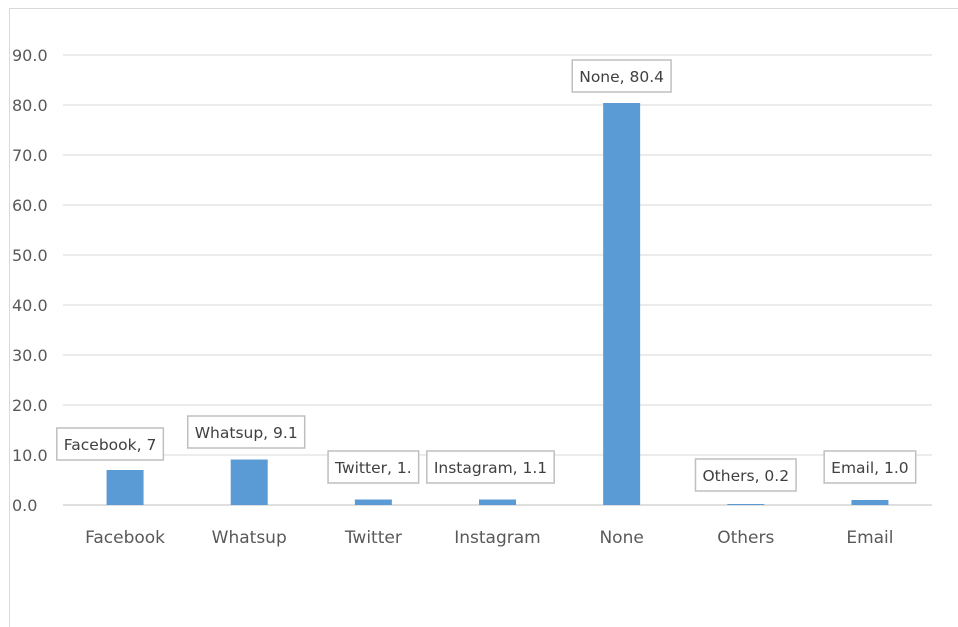  What do you see at coordinates (30, 155) in the screenshot?
I see `y-tick-label: 70.0` at bounding box center [30, 155].